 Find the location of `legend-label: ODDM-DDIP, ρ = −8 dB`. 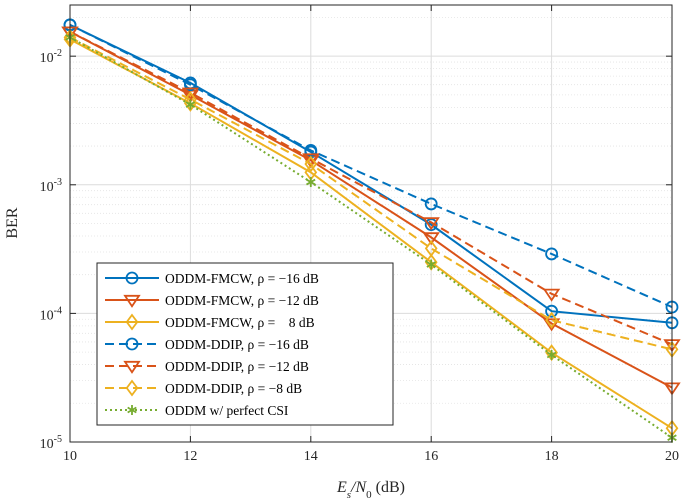

legend-label: ODDM-DDIP, ρ = −8 dB is located at coordinates (233, 388).